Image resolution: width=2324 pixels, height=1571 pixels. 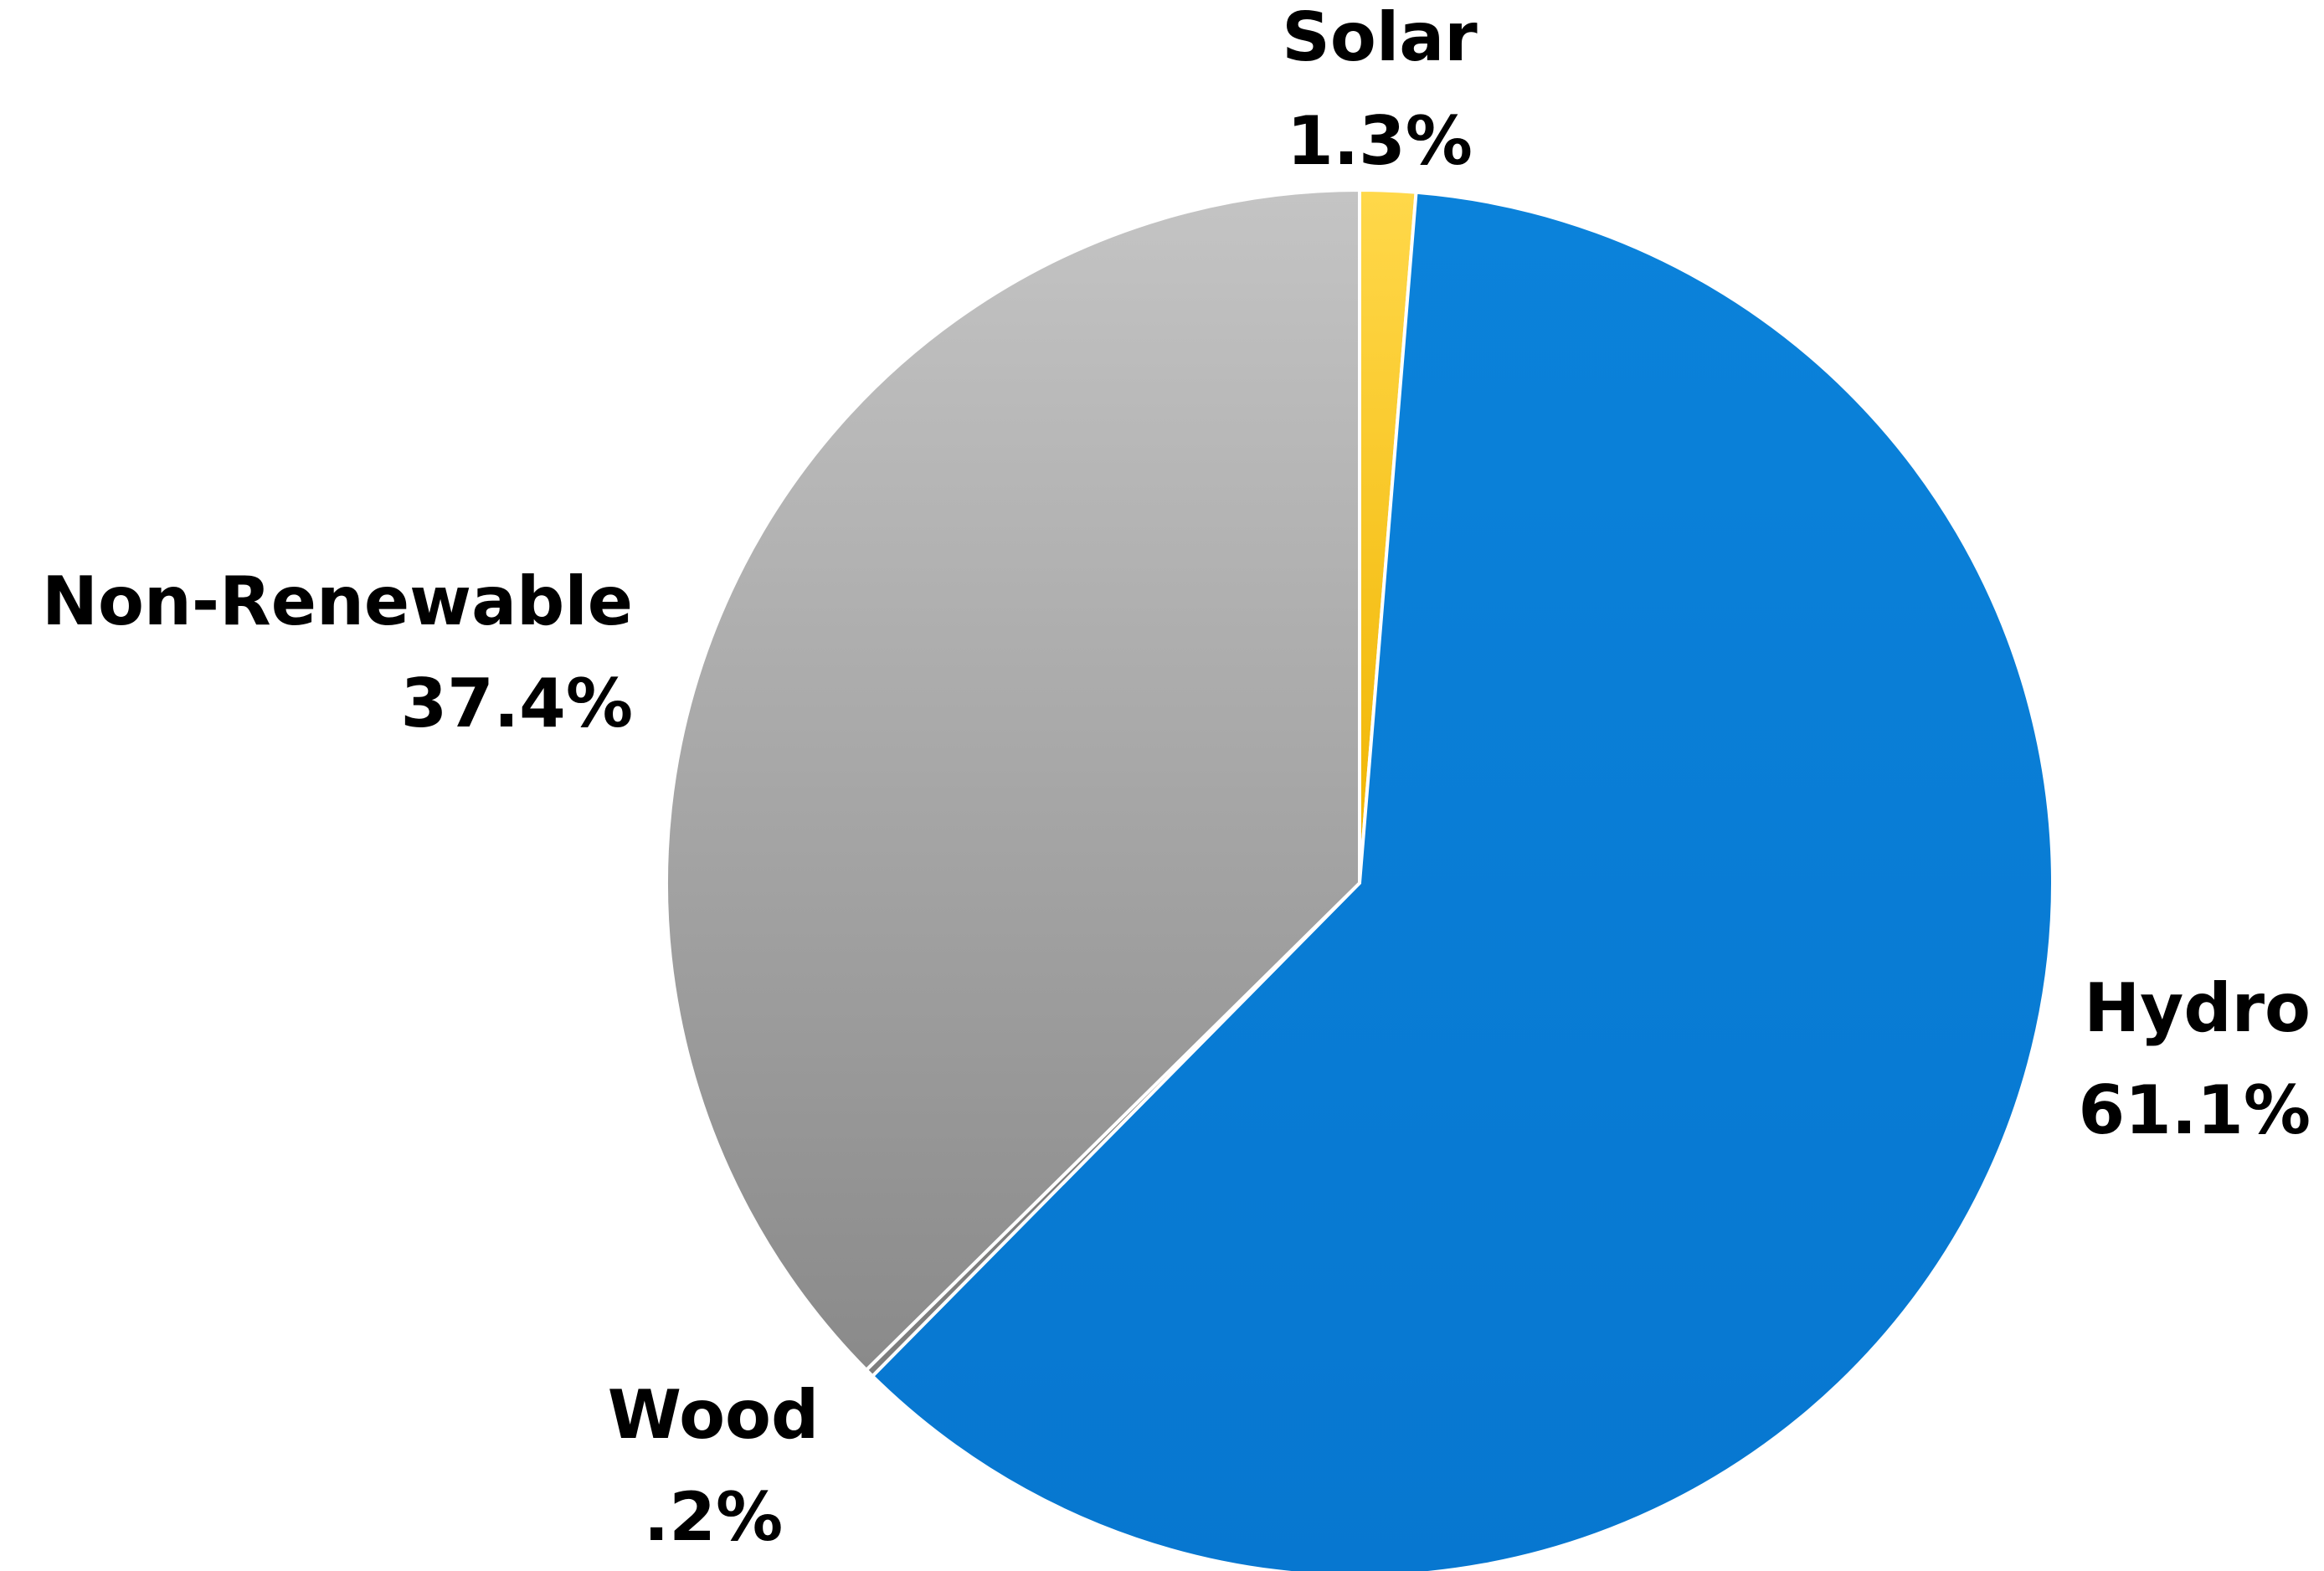 I want to click on slice-label-non-renewable: Non-Renewable, so click(x=338, y=601).